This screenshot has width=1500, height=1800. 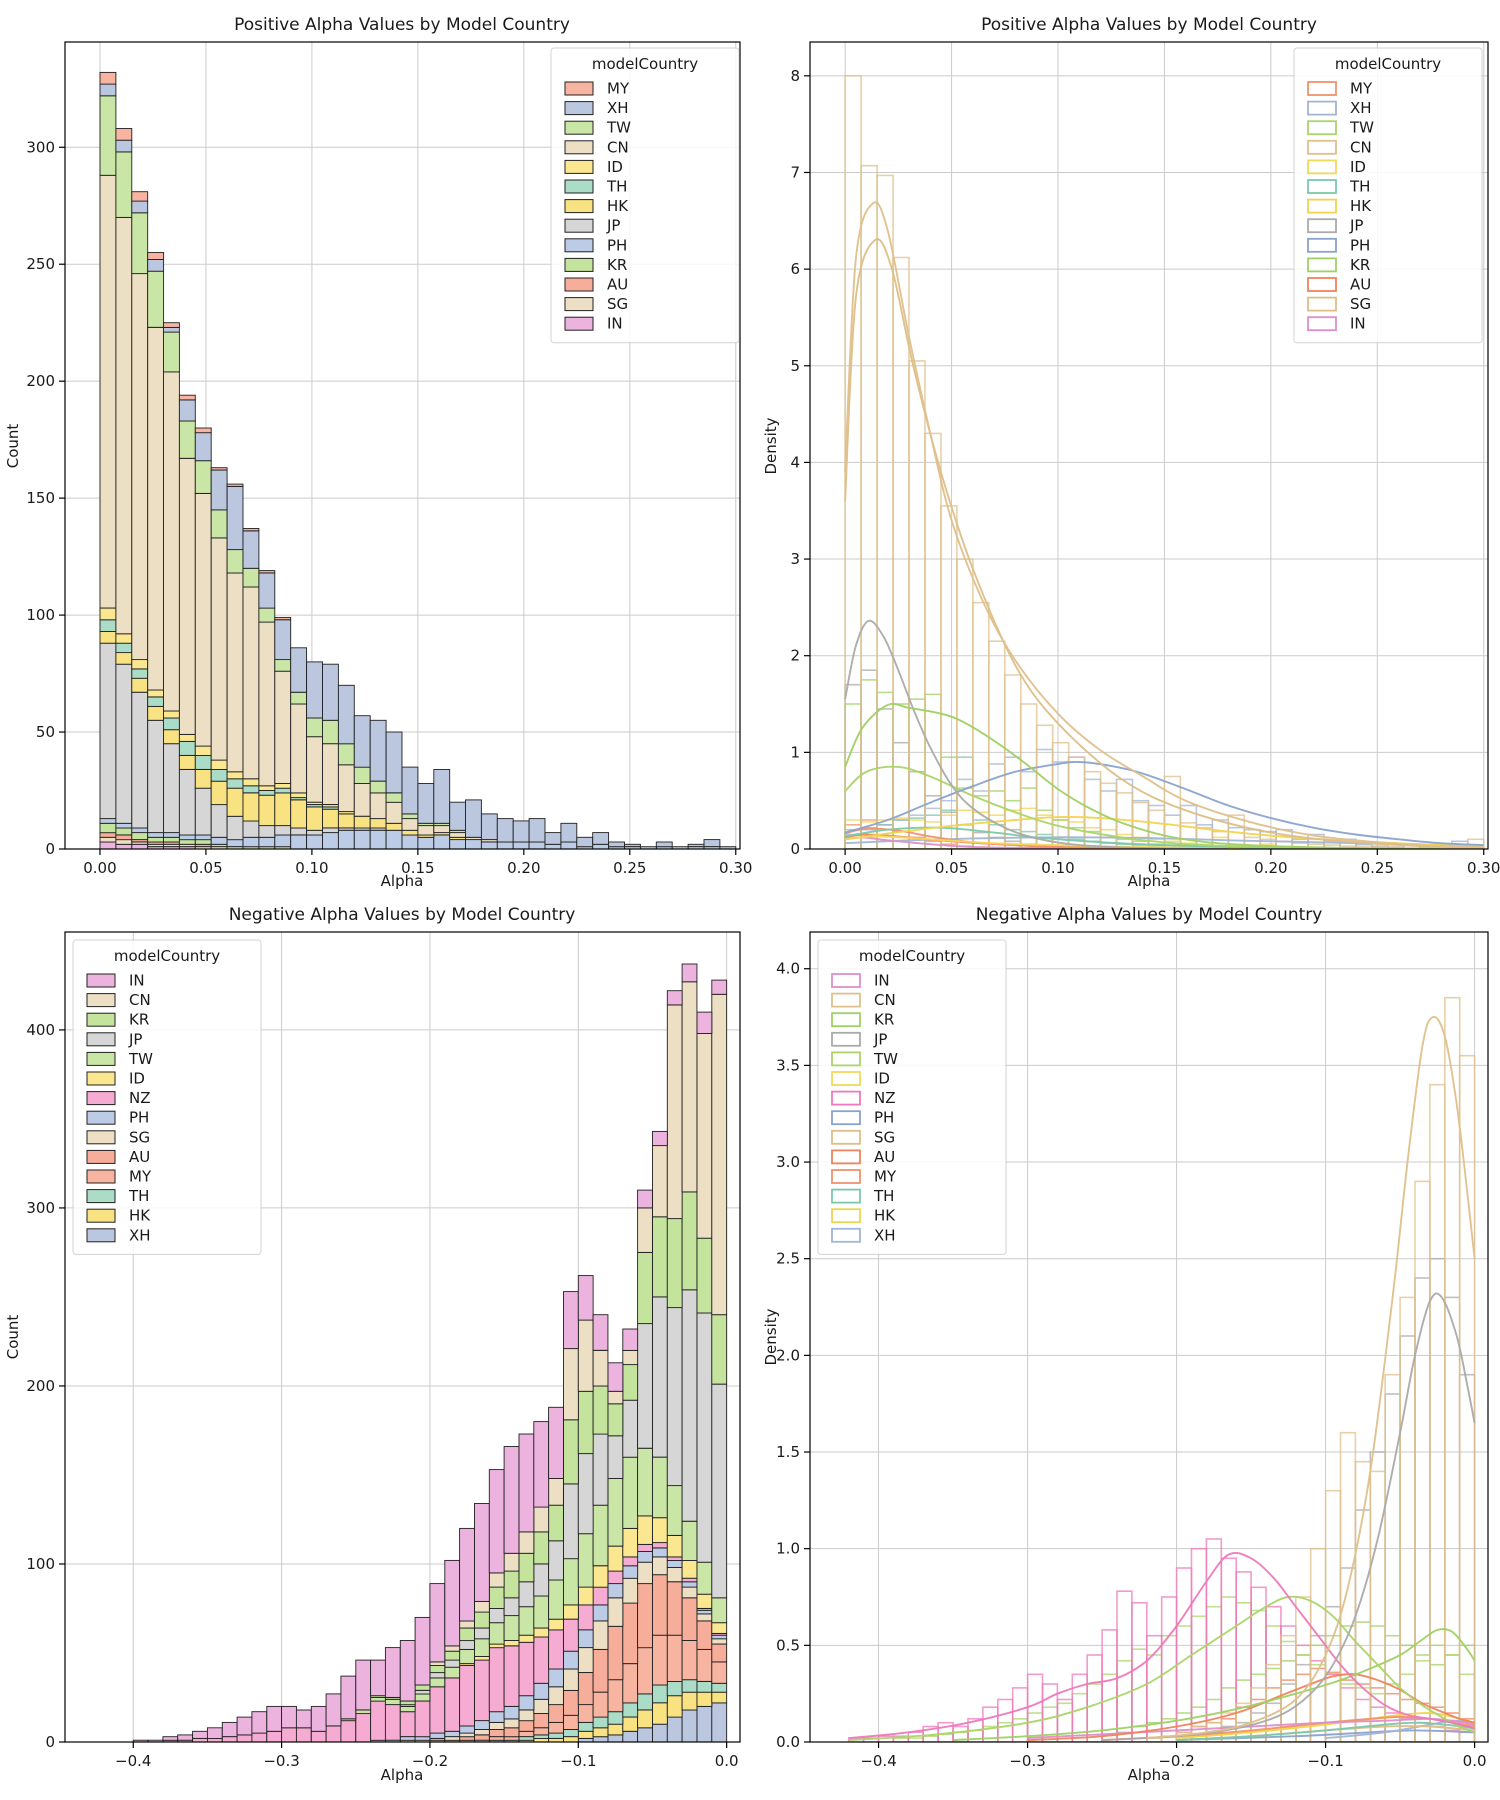 I want to click on legend-patch-KR, so click(x=1322, y=265).